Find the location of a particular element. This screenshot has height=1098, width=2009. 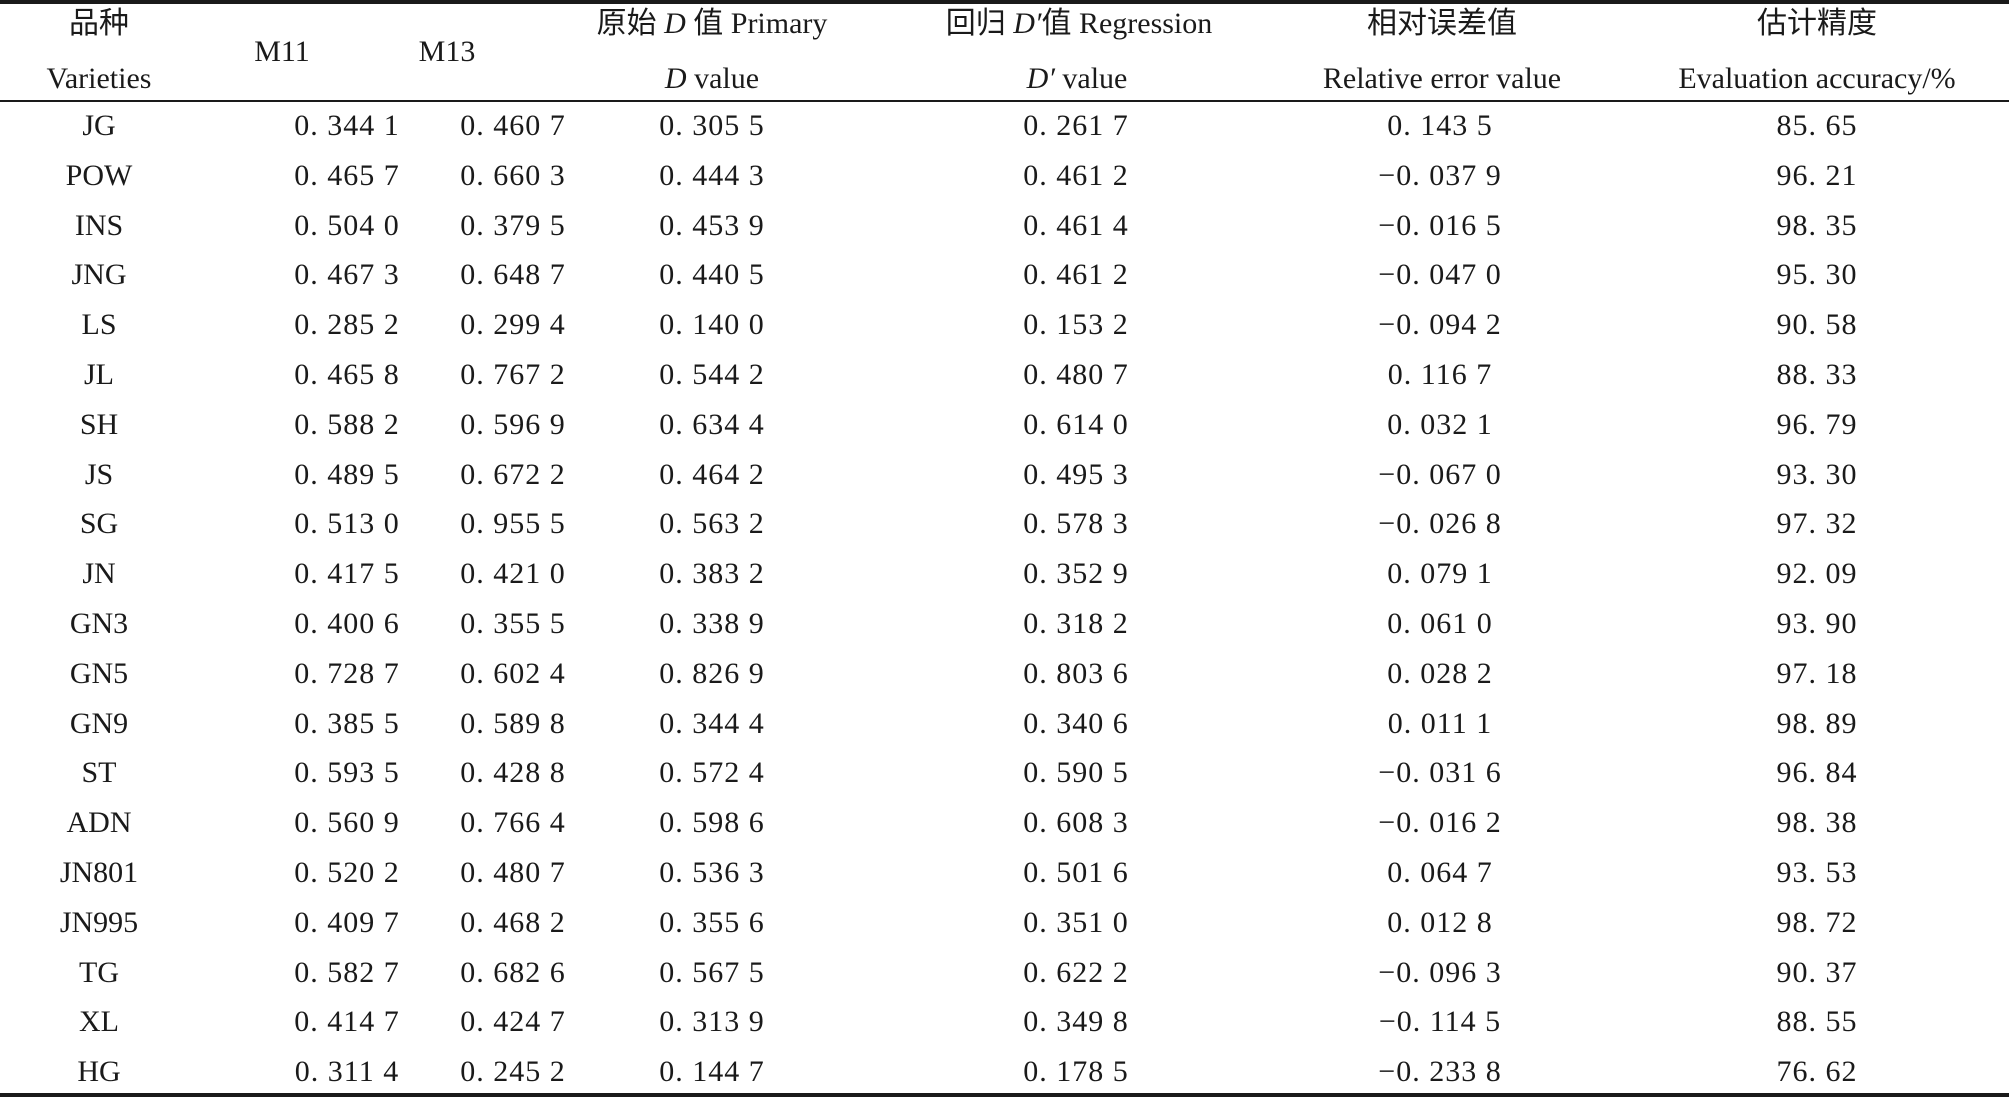

cell-regression: 0. 590 5 is located at coordinates (1076, 772).